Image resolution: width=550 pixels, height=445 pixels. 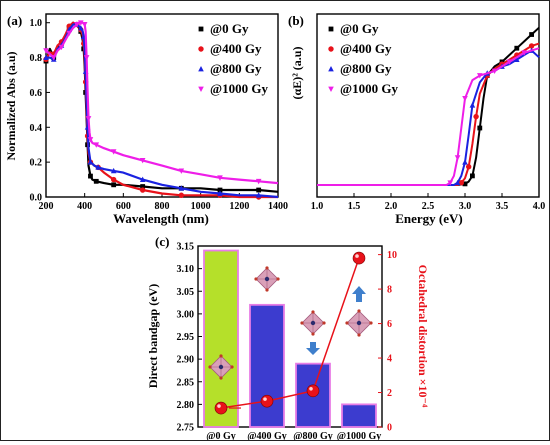 I want to click on panel-a-xlabel: Wavelength (nm), so click(x=161, y=218).